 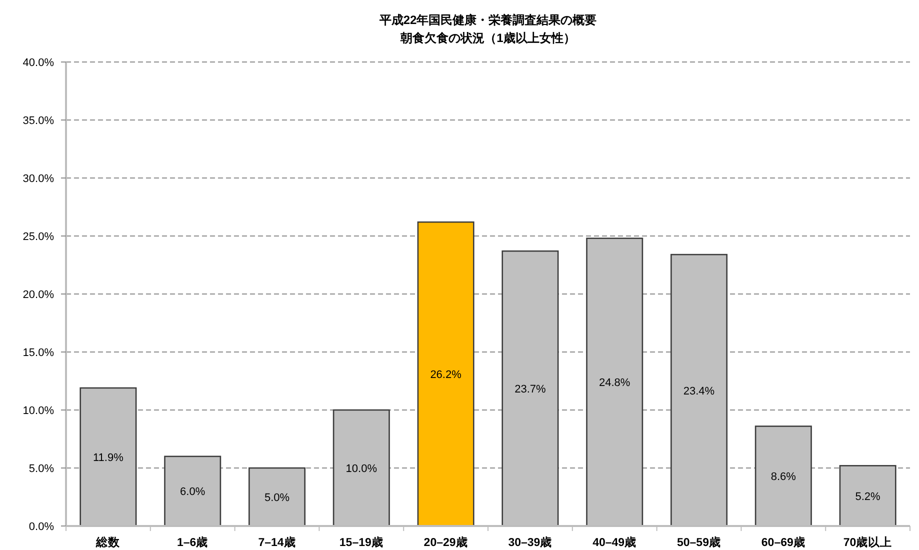 I want to click on data-label: 10.0%, so click(x=362, y=469).